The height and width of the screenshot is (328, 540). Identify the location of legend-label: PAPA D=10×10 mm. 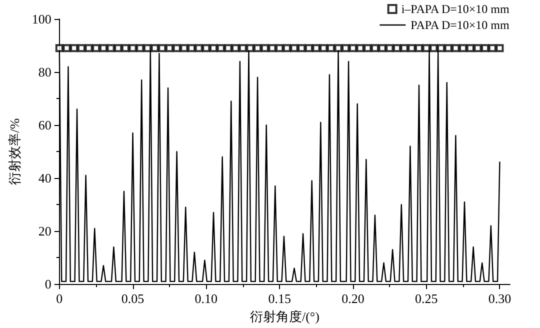
(460, 25).